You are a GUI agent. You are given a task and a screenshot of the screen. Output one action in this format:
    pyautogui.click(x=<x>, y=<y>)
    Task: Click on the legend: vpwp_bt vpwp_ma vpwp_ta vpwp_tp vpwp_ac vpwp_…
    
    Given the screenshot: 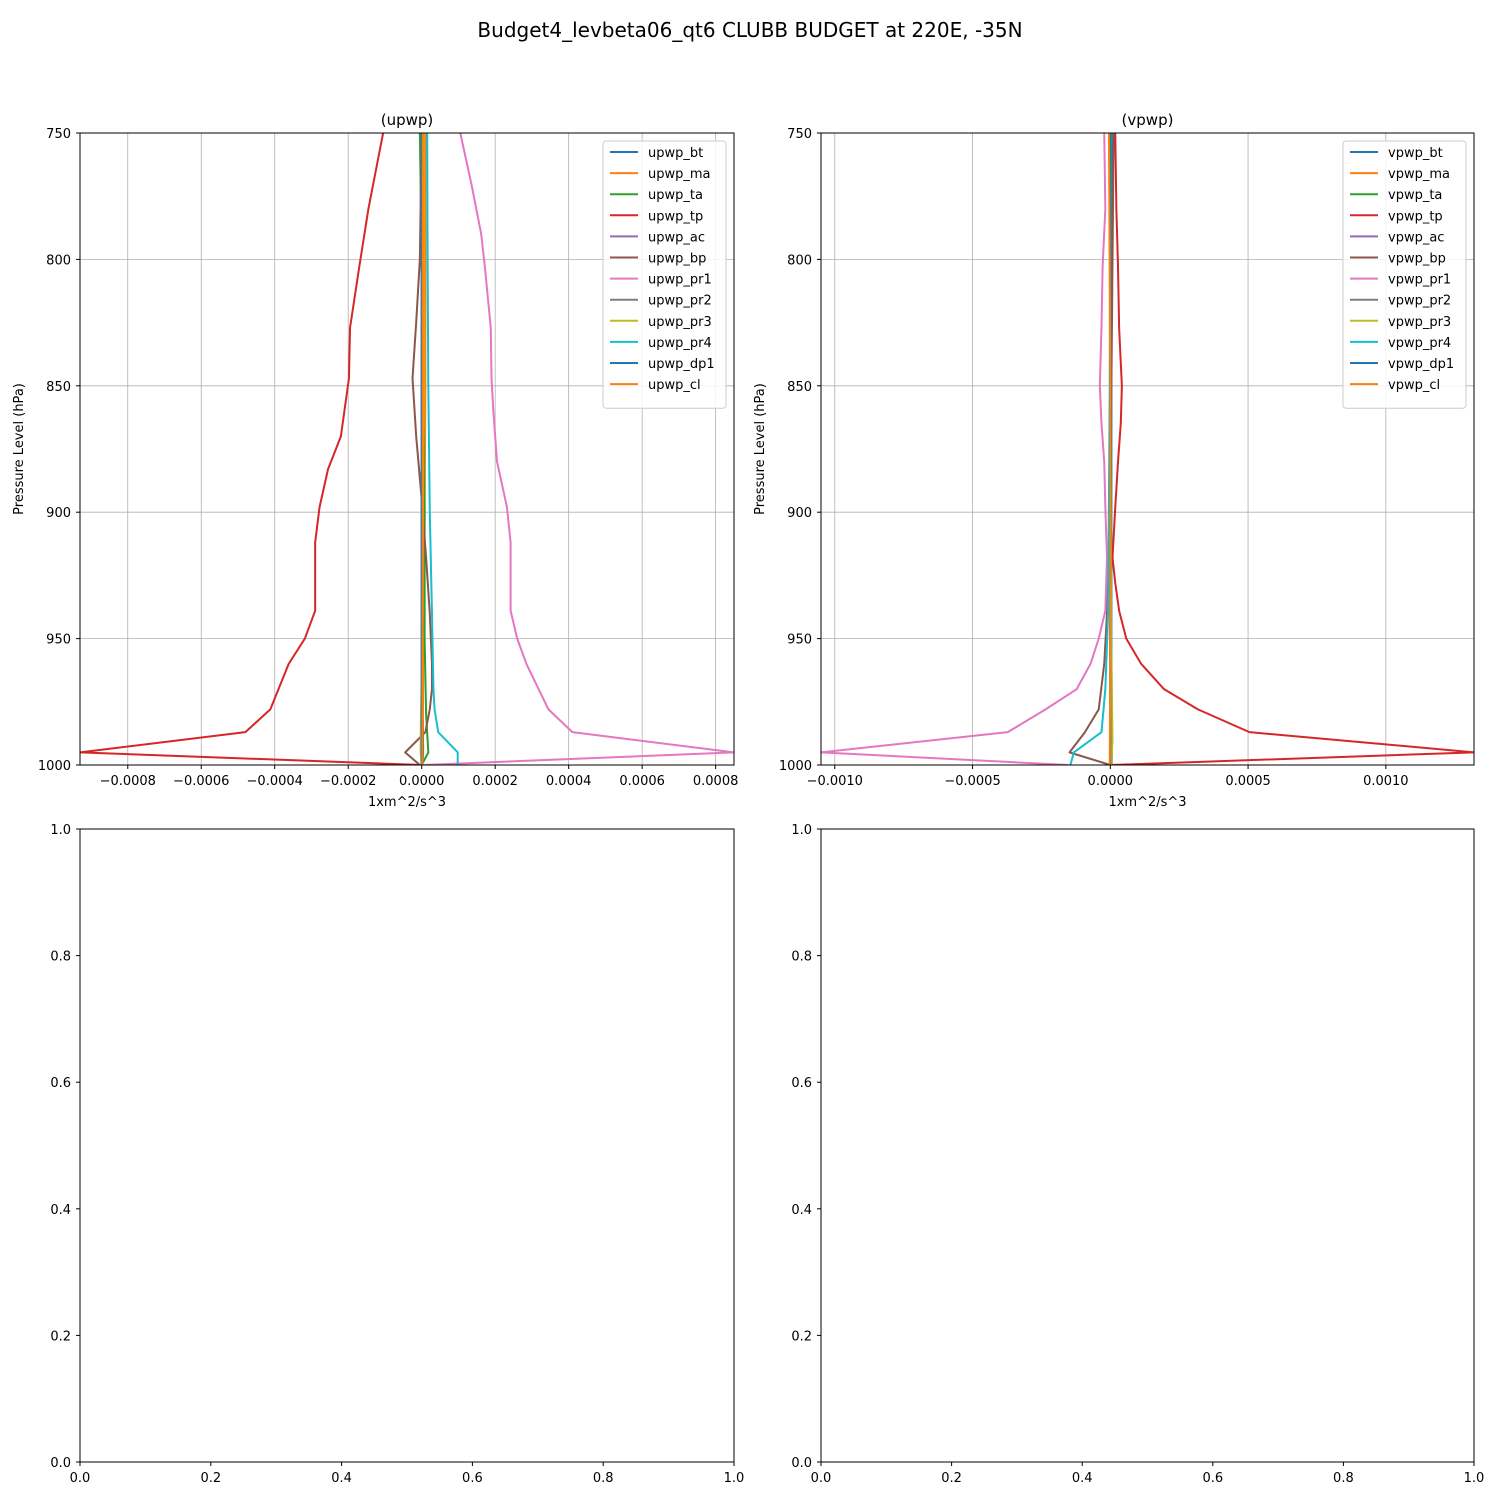 What is the action you would take?
    pyautogui.click(x=1404, y=274)
    